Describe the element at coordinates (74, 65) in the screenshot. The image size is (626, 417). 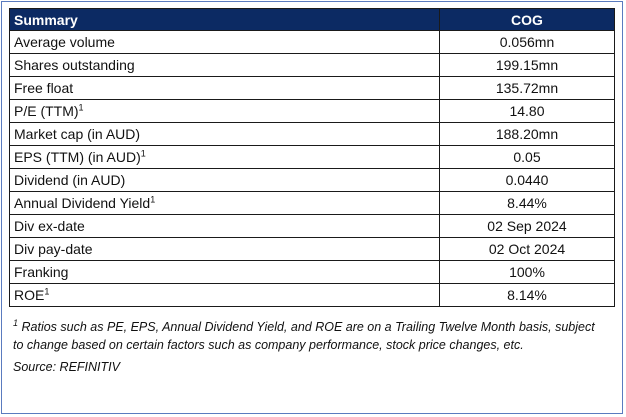
I see `row-label: Shares outstanding` at that location.